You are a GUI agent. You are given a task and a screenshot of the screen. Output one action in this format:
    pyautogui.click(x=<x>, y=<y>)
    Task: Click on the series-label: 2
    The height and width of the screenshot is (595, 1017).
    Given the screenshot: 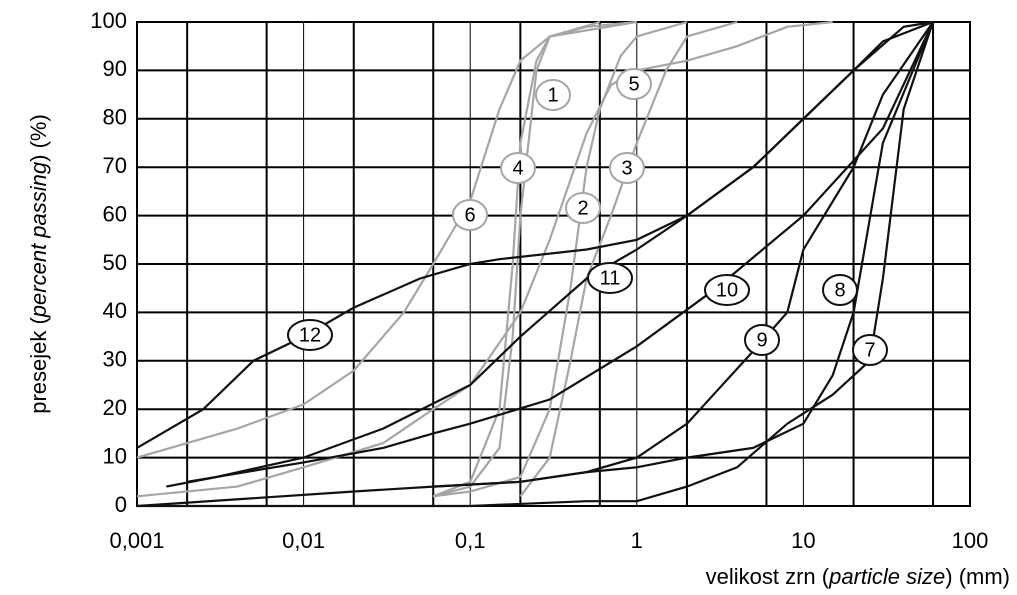 What is the action you would take?
    pyautogui.click(x=582, y=208)
    